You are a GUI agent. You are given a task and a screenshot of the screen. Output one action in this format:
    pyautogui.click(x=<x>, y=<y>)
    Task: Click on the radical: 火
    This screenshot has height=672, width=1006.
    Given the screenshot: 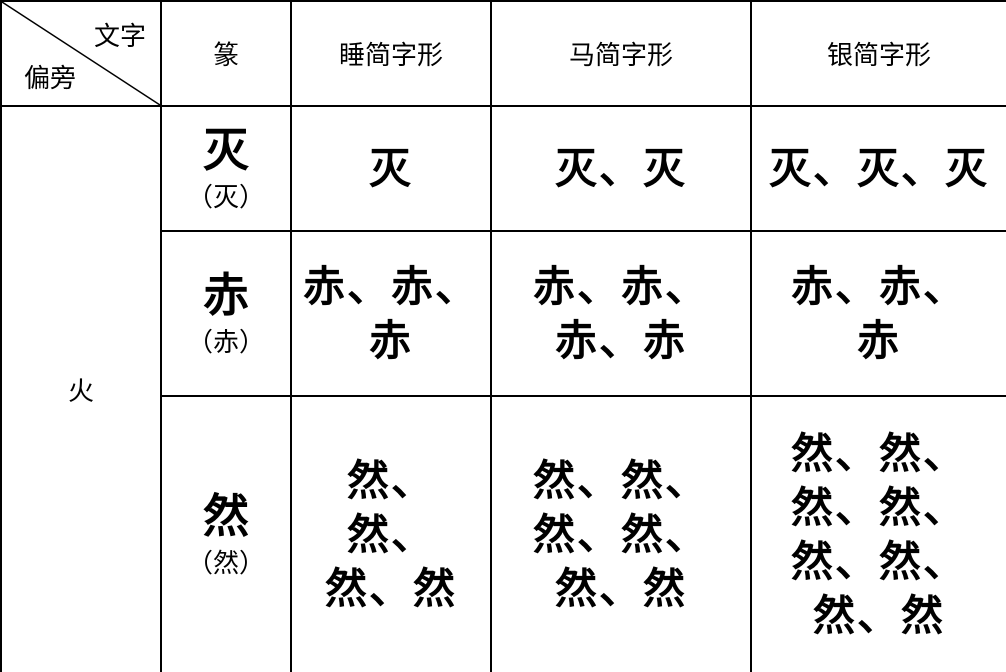 What is the action you would take?
    pyautogui.click(x=81, y=388)
    